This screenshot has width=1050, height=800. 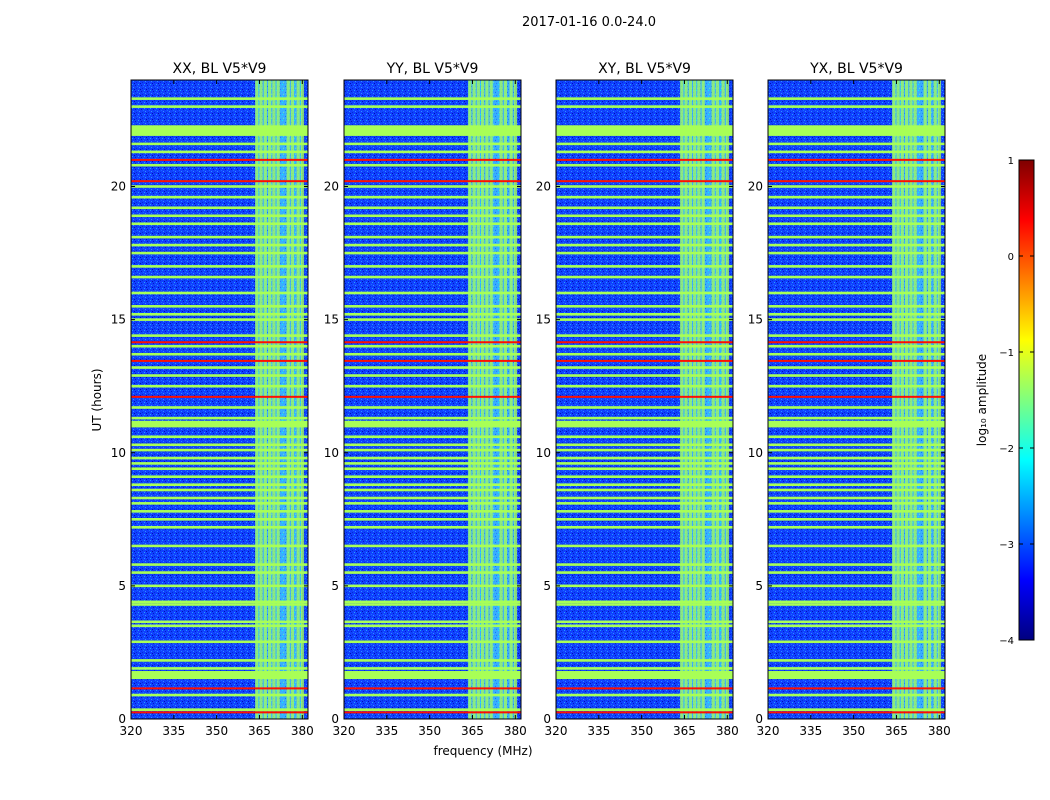 I want to click on panel-title: XX, BL V5*V9, so click(x=220, y=69).